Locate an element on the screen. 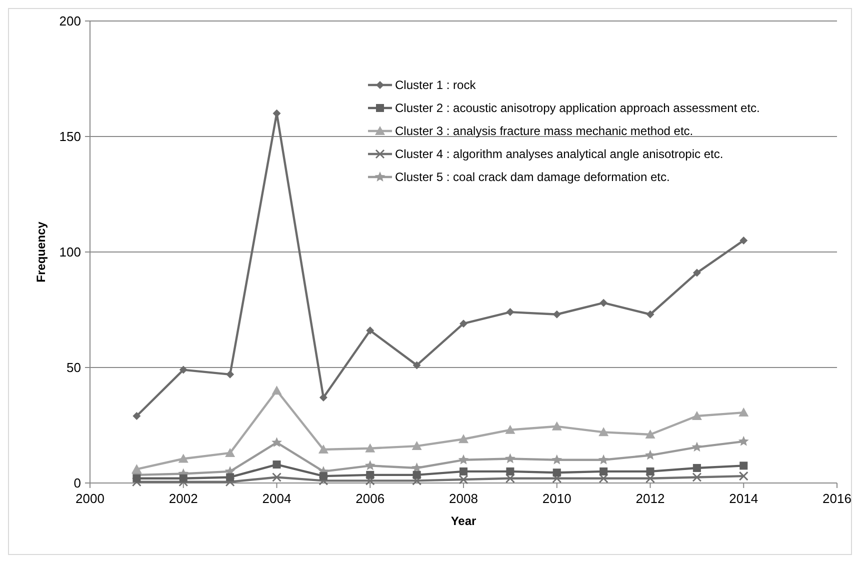 The height and width of the screenshot is (563, 860). x-tick-label: 2016 is located at coordinates (837, 498).